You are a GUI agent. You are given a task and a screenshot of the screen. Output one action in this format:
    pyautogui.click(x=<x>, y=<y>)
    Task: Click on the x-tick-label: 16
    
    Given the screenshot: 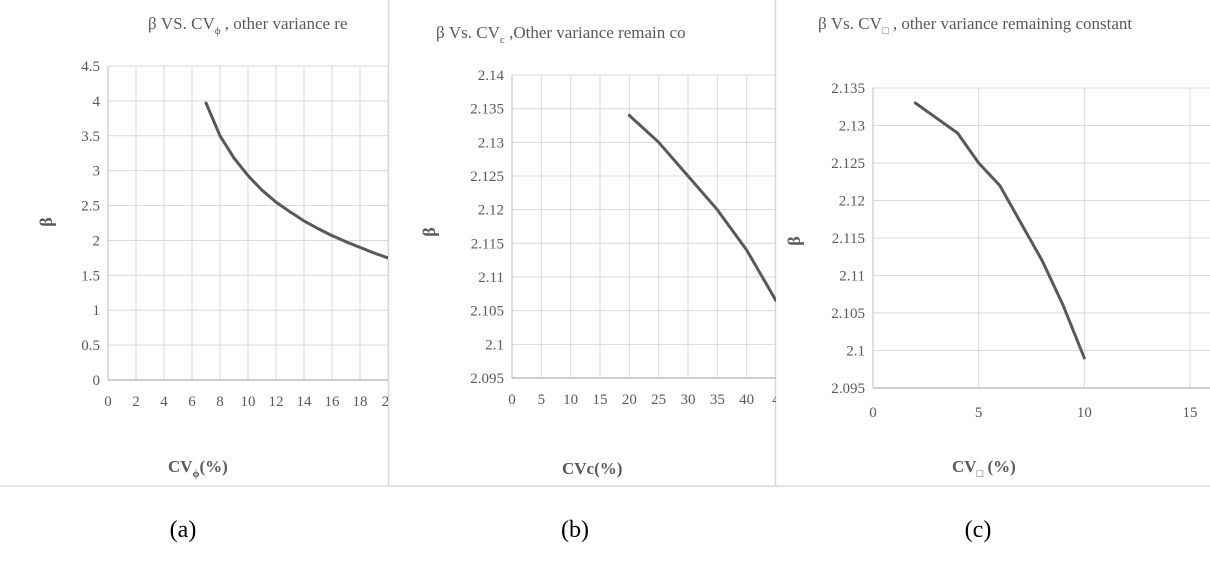 What is the action you would take?
    pyautogui.click(x=333, y=402)
    